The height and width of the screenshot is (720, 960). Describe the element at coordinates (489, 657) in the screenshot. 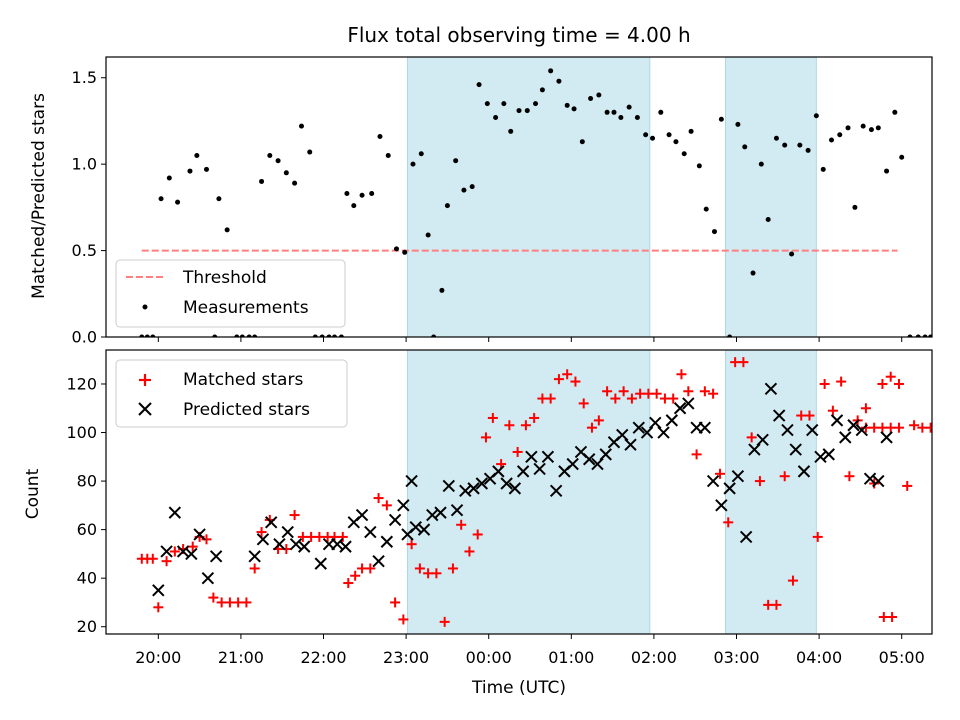

I see `x-tick-label: 00:00` at that location.